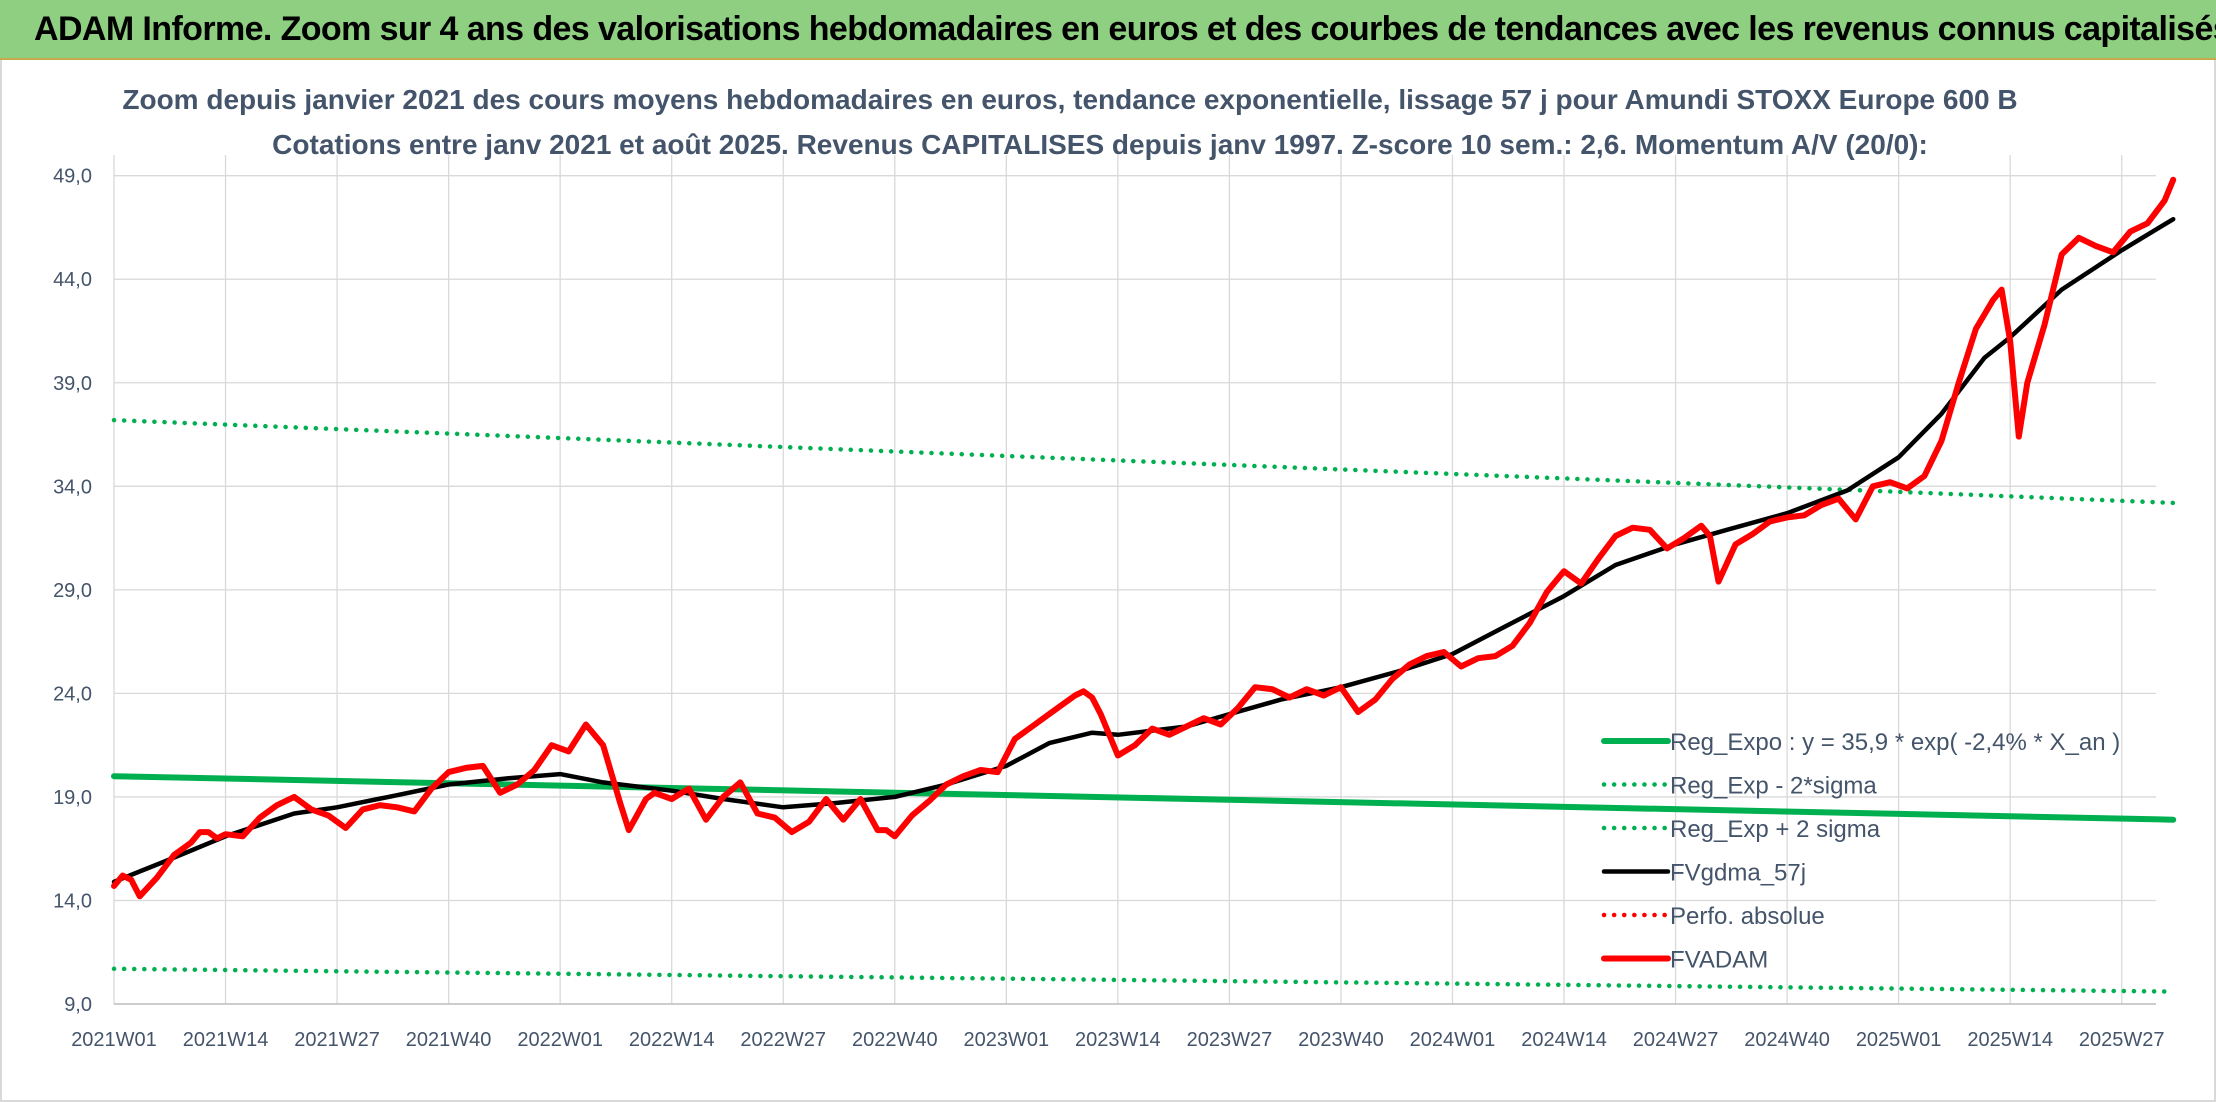 The height and width of the screenshot is (1102, 2216). Describe the element at coordinates (78, 1005) in the screenshot. I see `y-tick-label: 9,0` at that location.